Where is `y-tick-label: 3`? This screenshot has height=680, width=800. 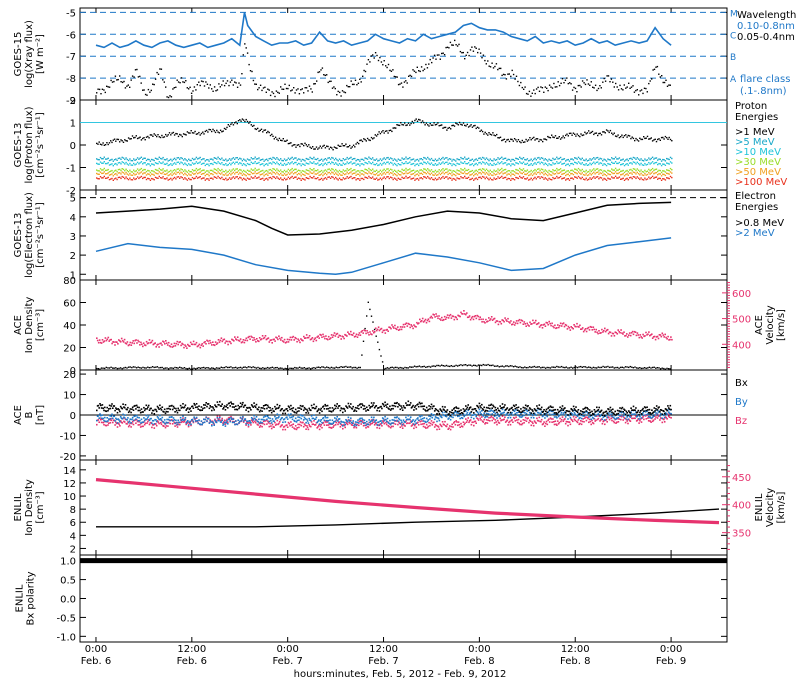 y-tick-label: 3 is located at coordinates (73, 237).